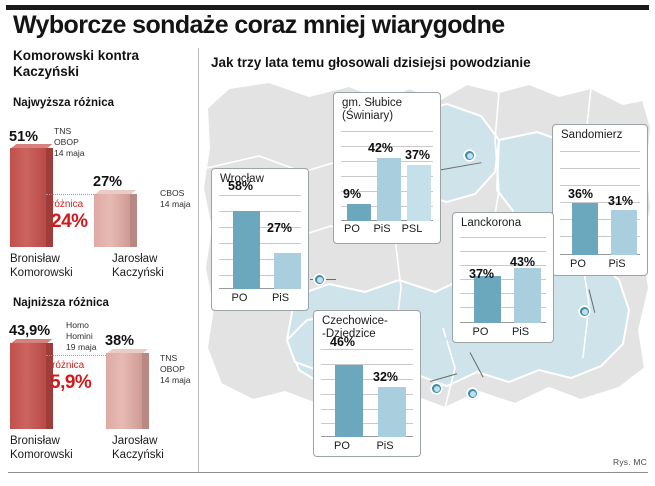 Image resolution: width=655 pixels, height=486 pixels. I want to click on chart-box-lanckorona: Lanckorona 37% 43% PO PiS, so click(503, 277).